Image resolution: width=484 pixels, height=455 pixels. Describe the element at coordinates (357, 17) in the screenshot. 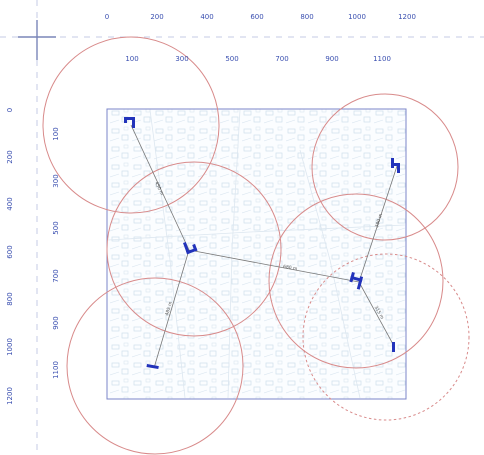

I see `x-tick-label: 1000` at that location.